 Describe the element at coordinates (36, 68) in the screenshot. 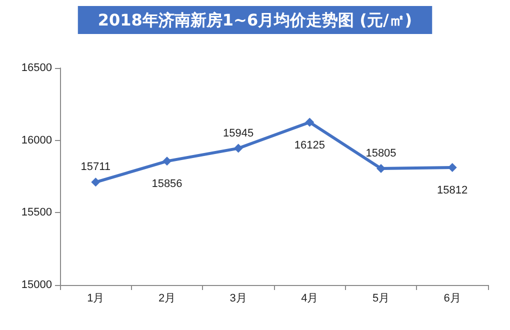

I see `y-tick-label: 16500` at that location.